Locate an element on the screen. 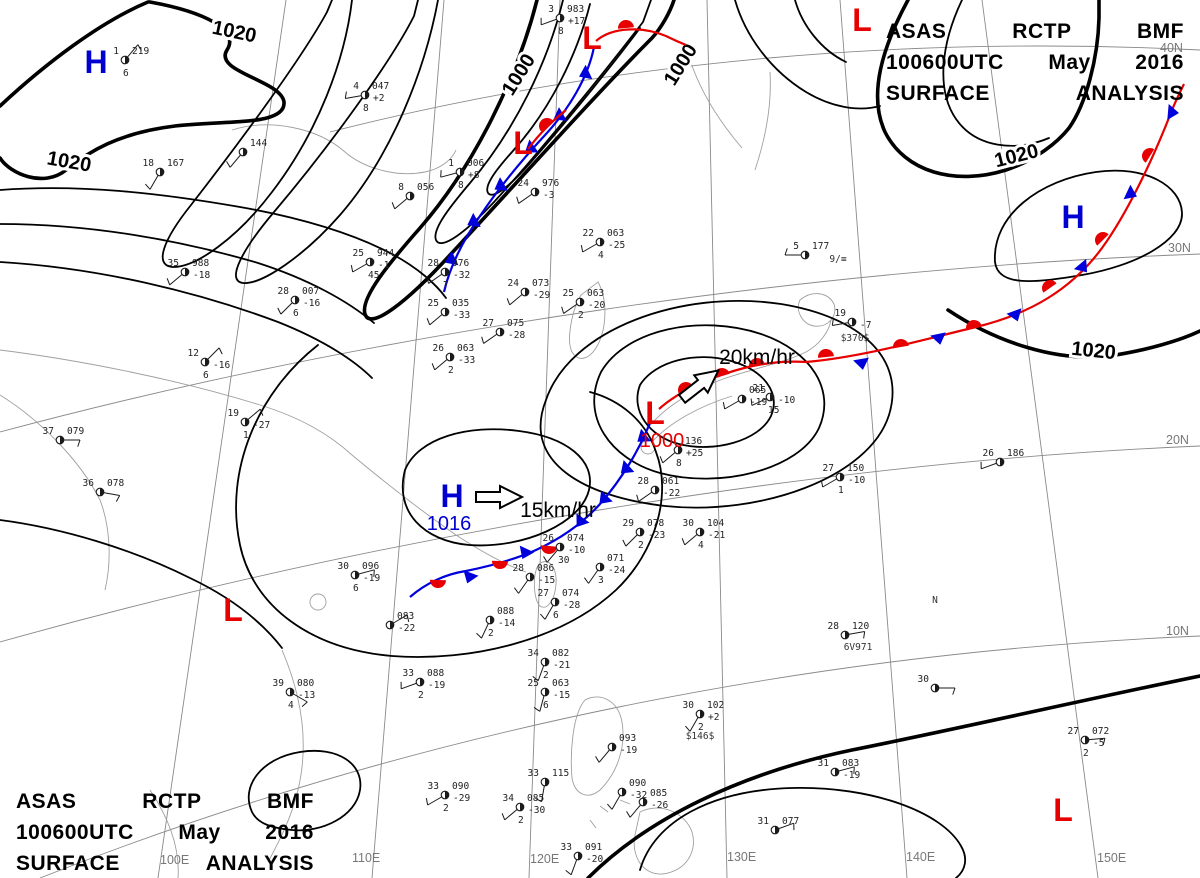  front-warm is located at coordinates (641, 37).